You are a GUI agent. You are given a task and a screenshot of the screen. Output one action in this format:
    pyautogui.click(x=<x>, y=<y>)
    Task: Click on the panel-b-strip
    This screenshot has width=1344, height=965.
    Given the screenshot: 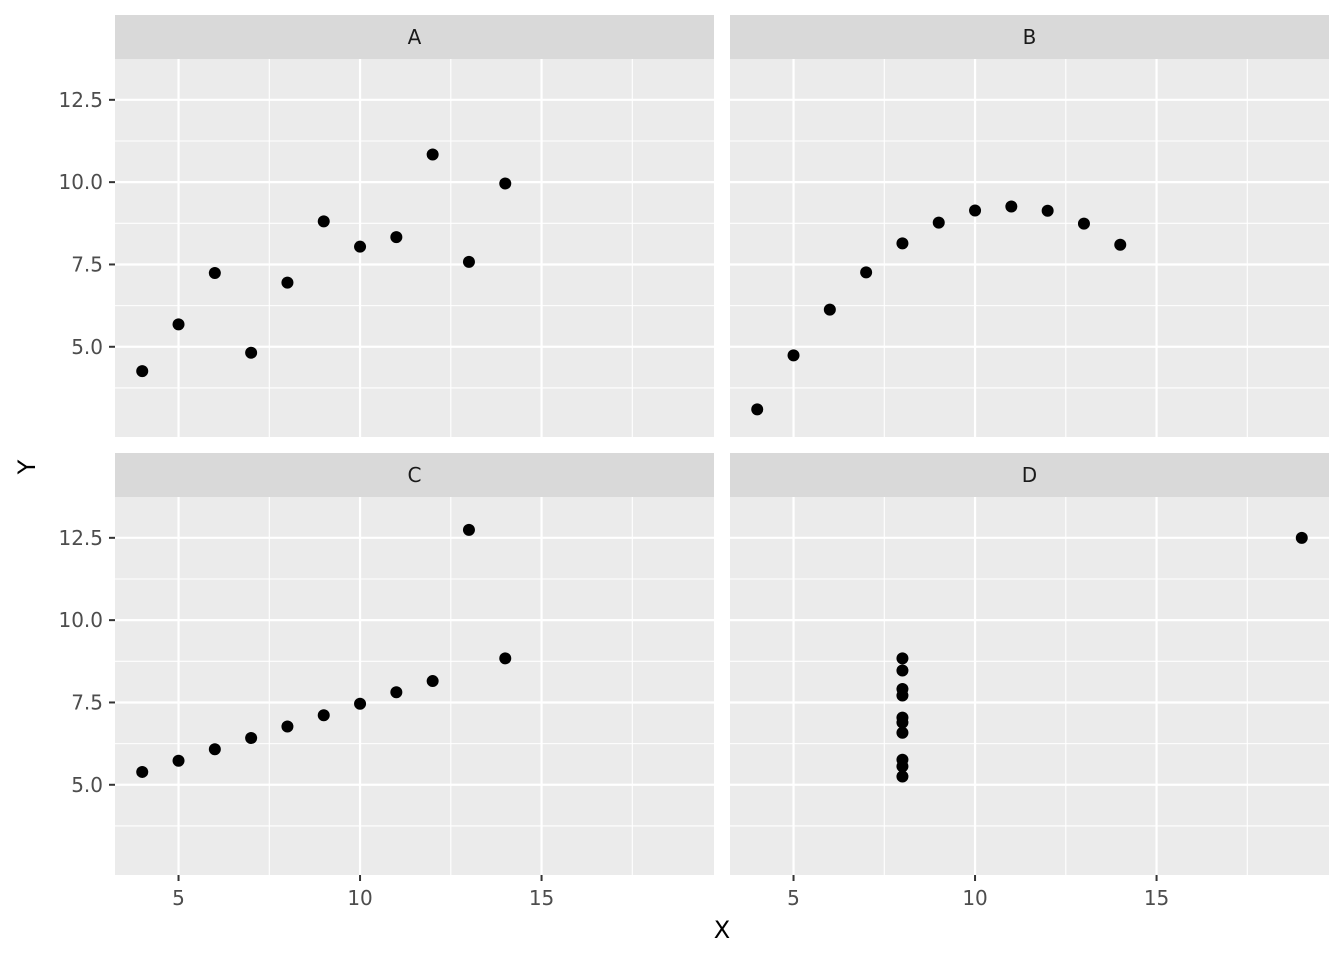 What is the action you would take?
    pyautogui.click(x=1029, y=37)
    